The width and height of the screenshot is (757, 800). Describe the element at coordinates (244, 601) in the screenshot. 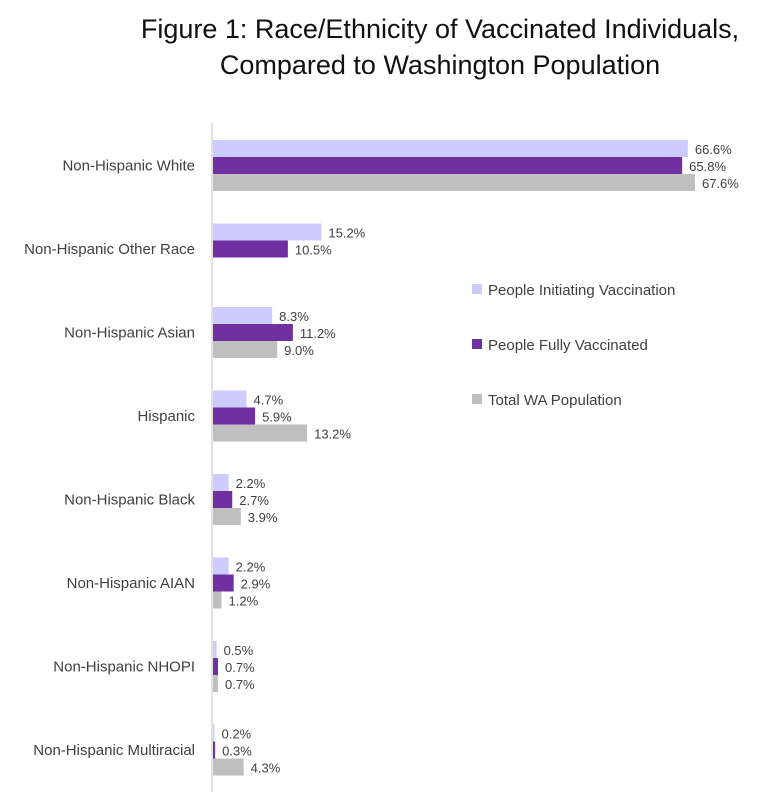

I see `data-label-total-wa-population-non-hispanic-aian: 1.2%` at that location.